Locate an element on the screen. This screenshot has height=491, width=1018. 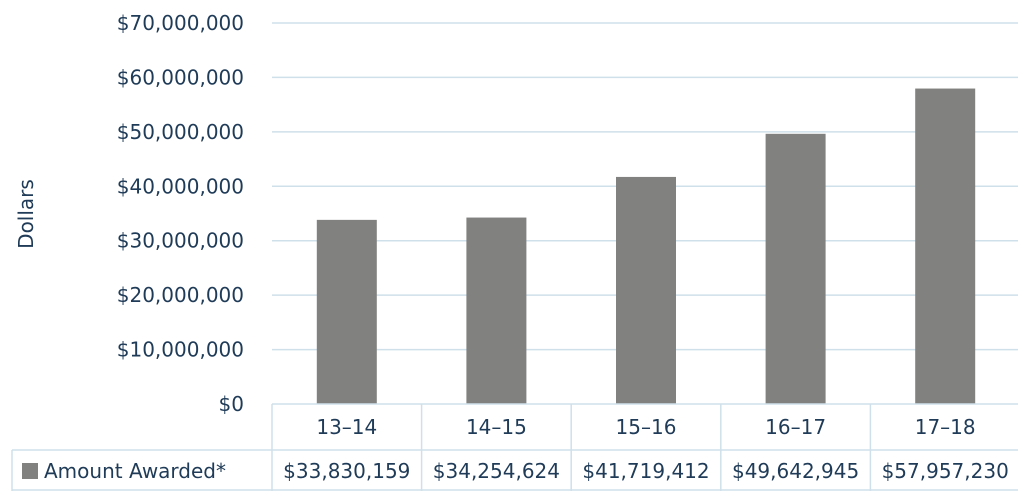
y-tick-label: $50,000,000 is located at coordinates (180, 132).